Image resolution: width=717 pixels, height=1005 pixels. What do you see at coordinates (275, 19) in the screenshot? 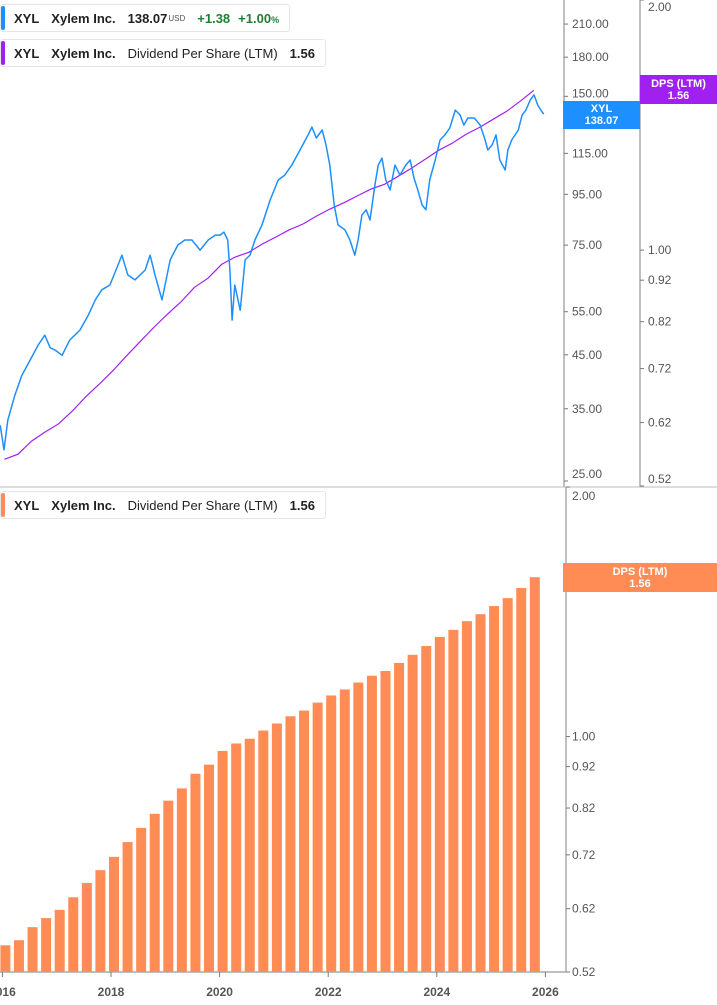
I see `pct-sign: %` at bounding box center [275, 19].